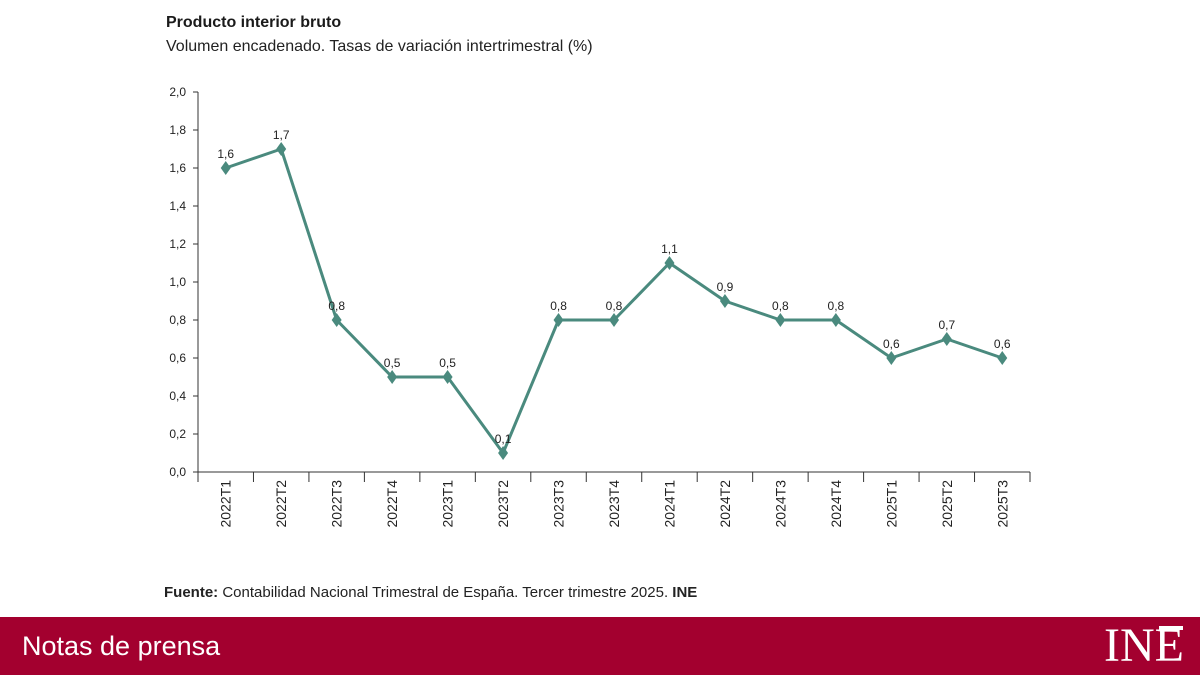 The width and height of the screenshot is (1200, 675). I want to click on data-label: 1,7, so click(281, 135).